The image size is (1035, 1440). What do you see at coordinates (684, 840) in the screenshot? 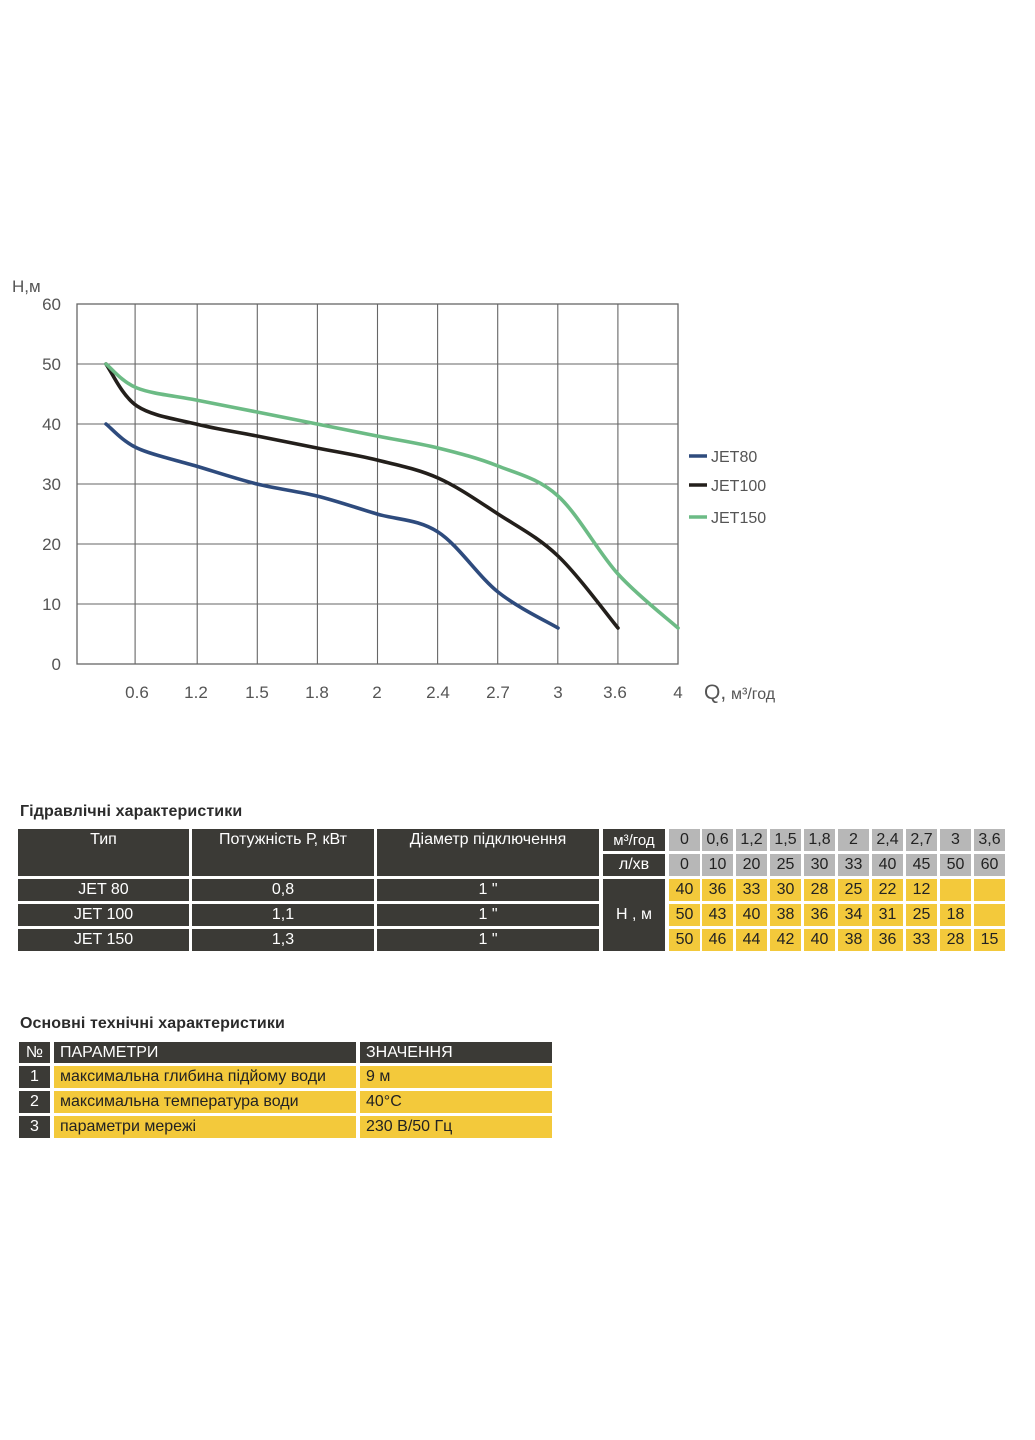
I see `flow-m3-cell: 0` at bounding box center [684, 840].